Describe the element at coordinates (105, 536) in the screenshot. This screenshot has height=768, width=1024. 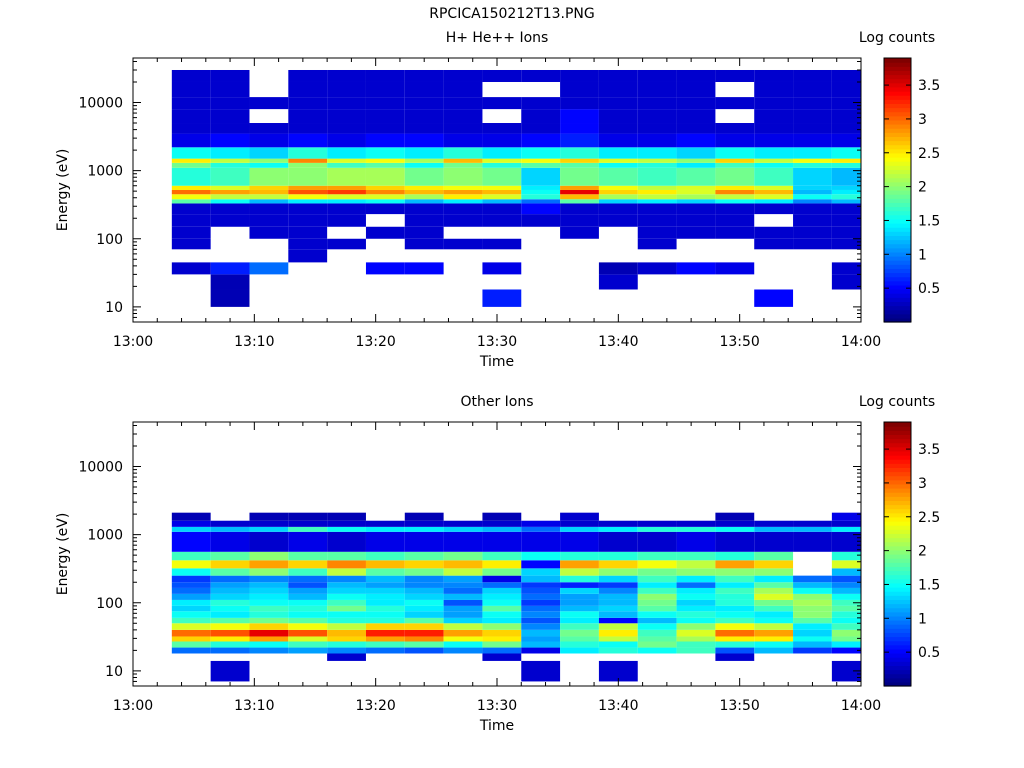
I see `y-tick-label: 1000` at that location.